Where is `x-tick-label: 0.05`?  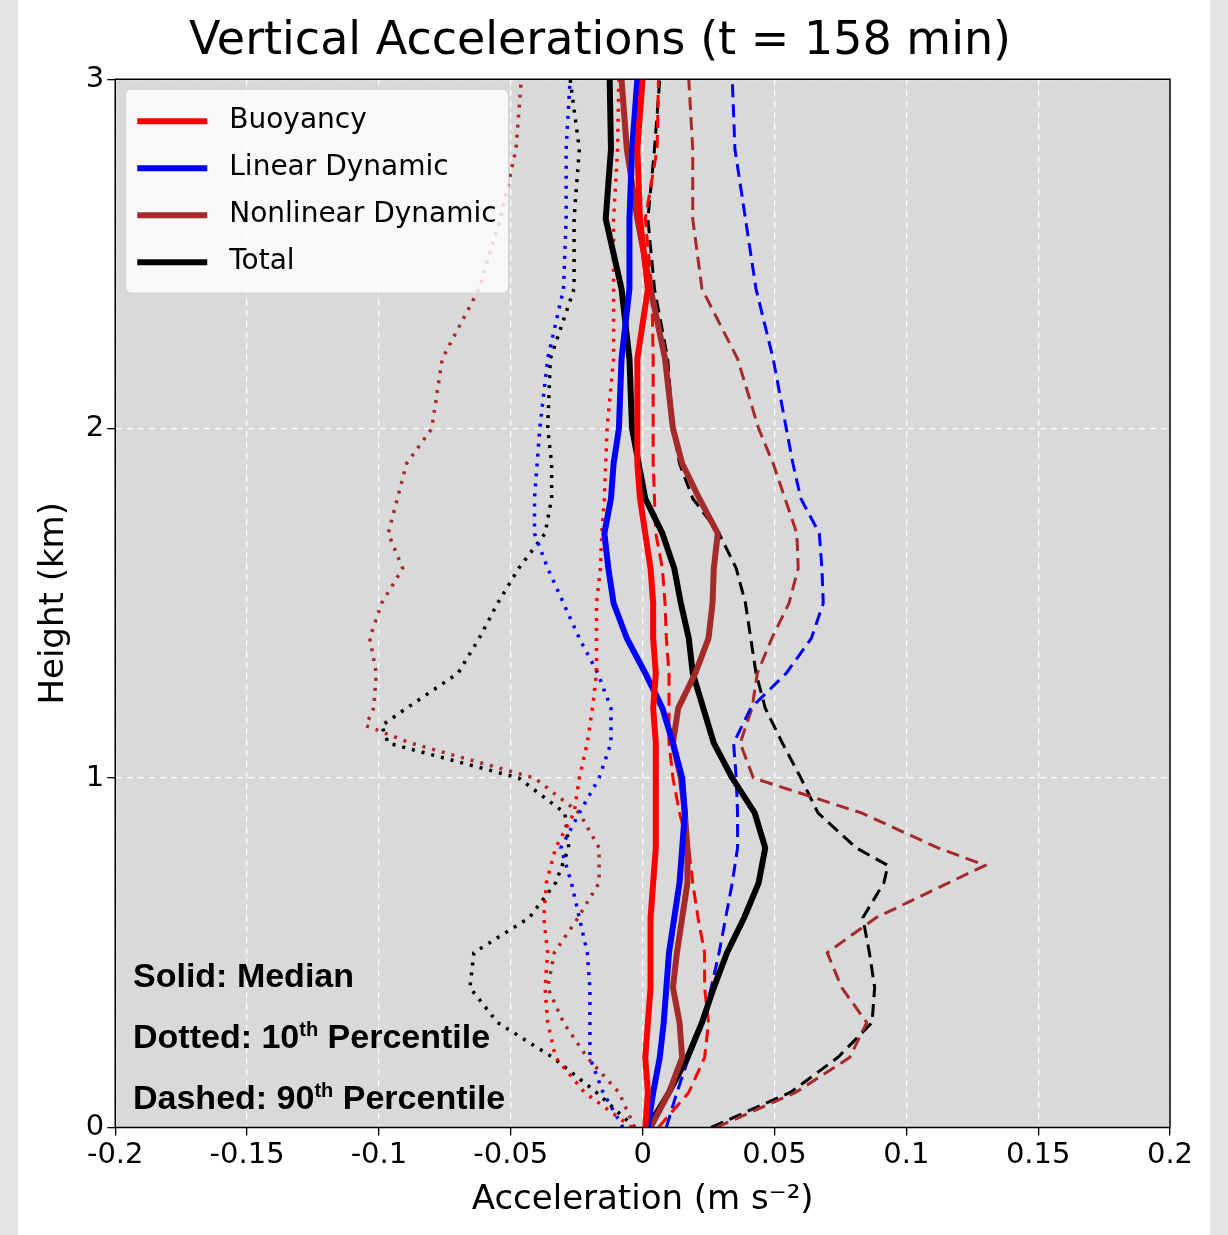 x-tick-label: 0.05 is located at coordinates (774, 1153).